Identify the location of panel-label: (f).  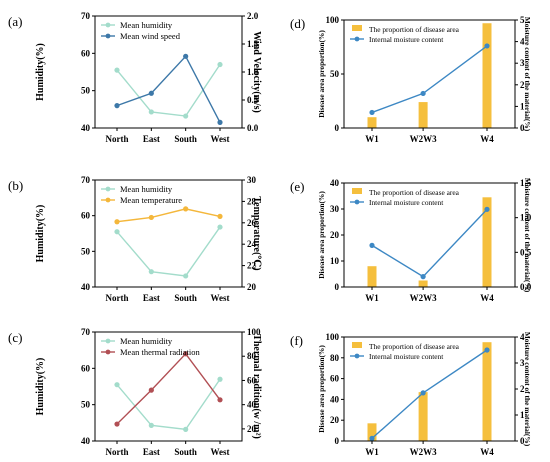
(296, 340).